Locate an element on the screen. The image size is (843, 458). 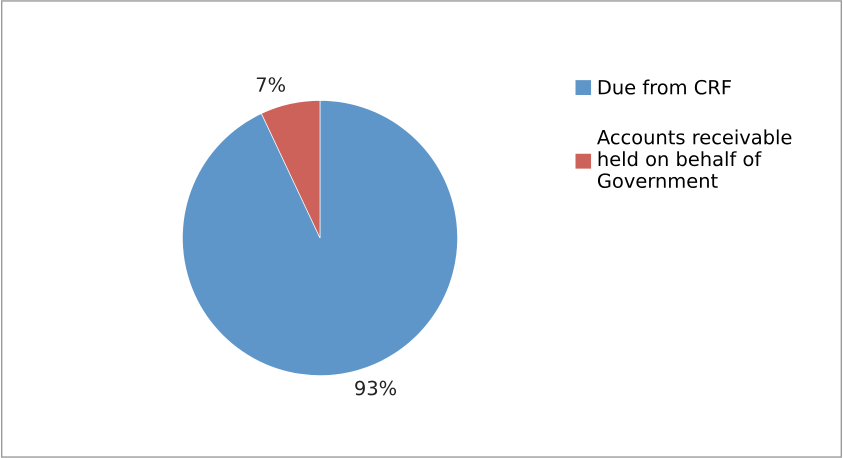
legend-label: Due from CRF is located at coordinates (664, 87).